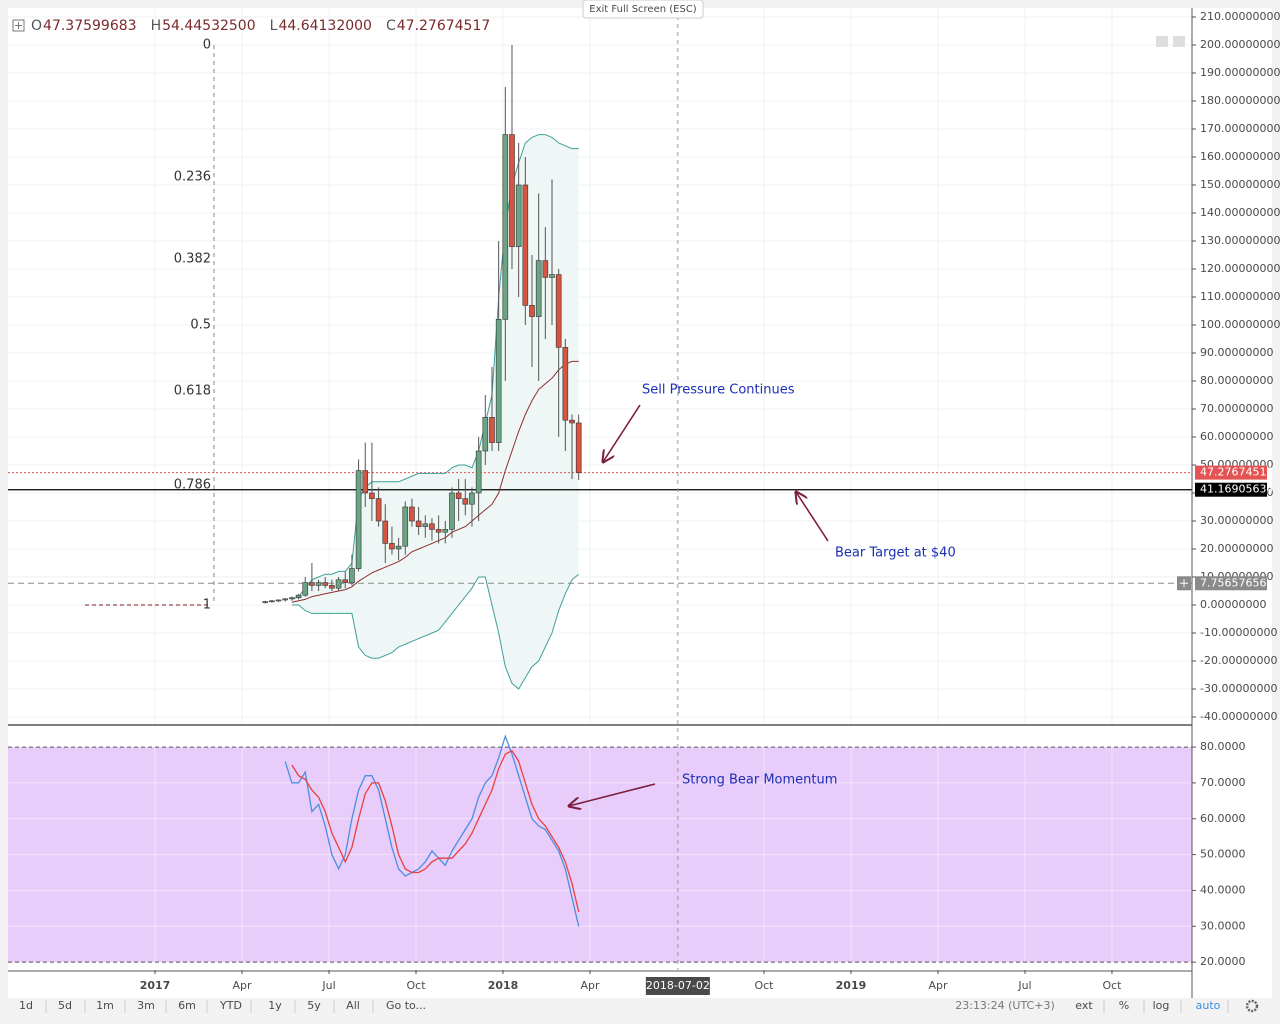 Image resolution: width=1280 pixels, height=1024 pixels. What do you see at coordinates (1236, 520) in the screenshot?
I see `y-tick-label: 30.00000000` at bounding box center [1236, 520].